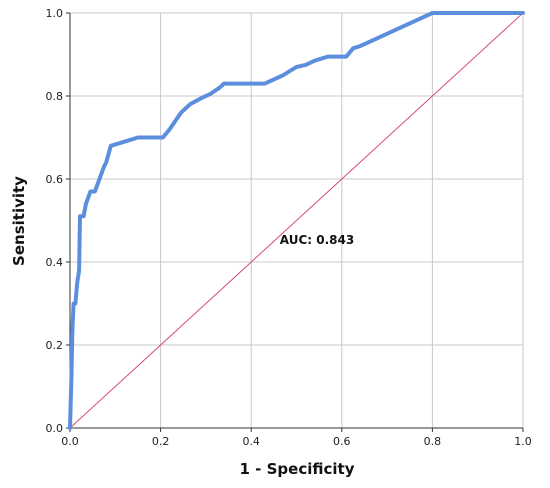 This screenshot has width=550, height=488. What do you see at coordinates (317, 240) in the screenshot?
I see `auc-annotation: AUC: 0.843` at bounding box center [317, 240].